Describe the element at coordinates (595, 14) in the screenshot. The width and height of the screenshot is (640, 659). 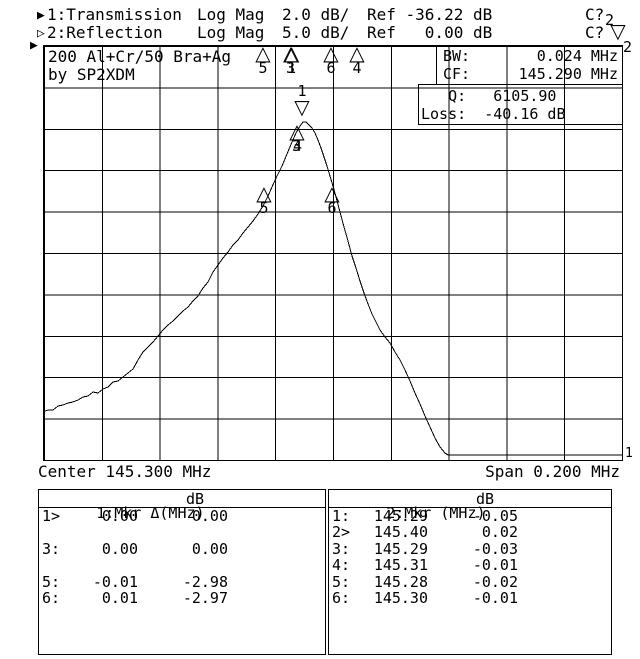
I see `channel1-status-flag: C?` at that location.